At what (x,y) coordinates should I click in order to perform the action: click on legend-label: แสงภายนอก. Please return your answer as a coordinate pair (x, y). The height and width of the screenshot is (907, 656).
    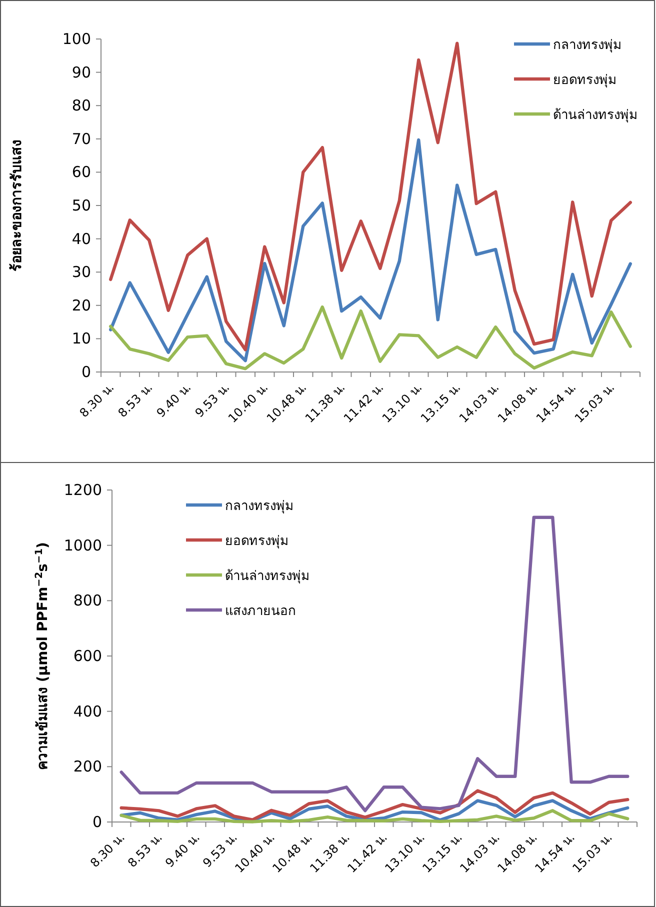
    Looking at the image, I should click on (260, 611).